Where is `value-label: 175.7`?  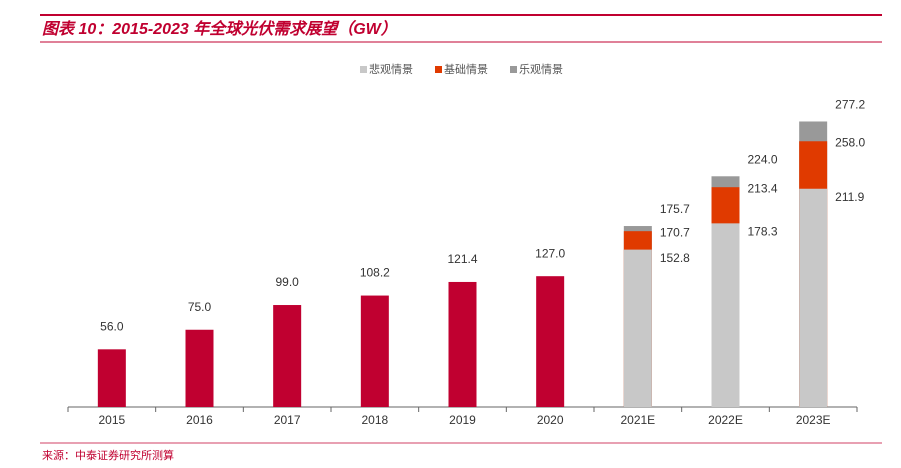 value-label: 175.7 is located at coordinates (675, 209).